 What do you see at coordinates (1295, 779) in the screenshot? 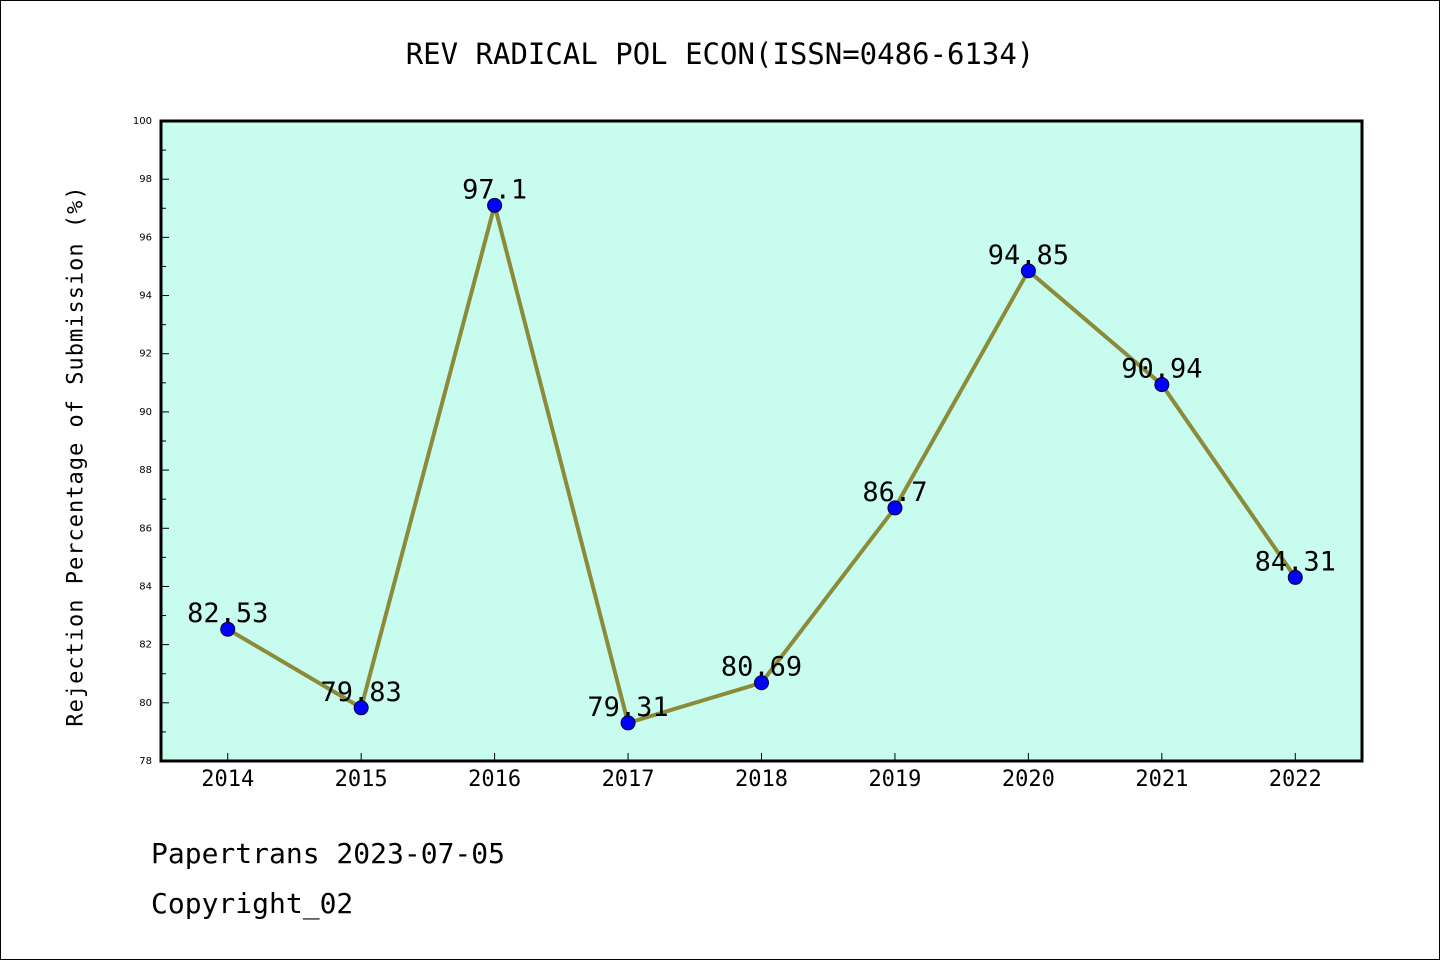
I see `x-tick-label: 2022` at bounding box center [1295, 779].